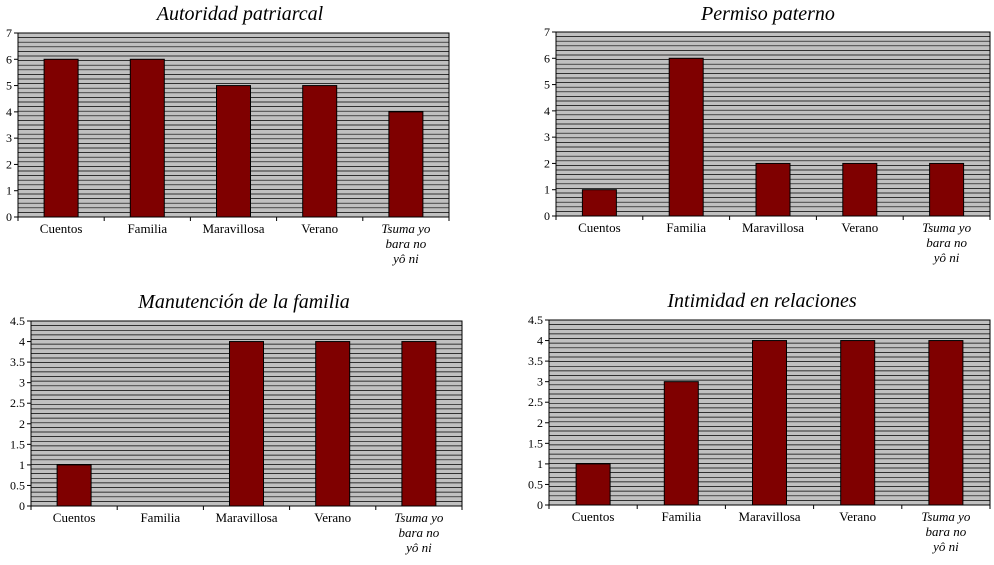 The width and height of the screenshot is (994, 565). Describe the element at coordinates (239, 14) in the screenshot. I see `chart-title: Autoridad patriarcal` at that location.